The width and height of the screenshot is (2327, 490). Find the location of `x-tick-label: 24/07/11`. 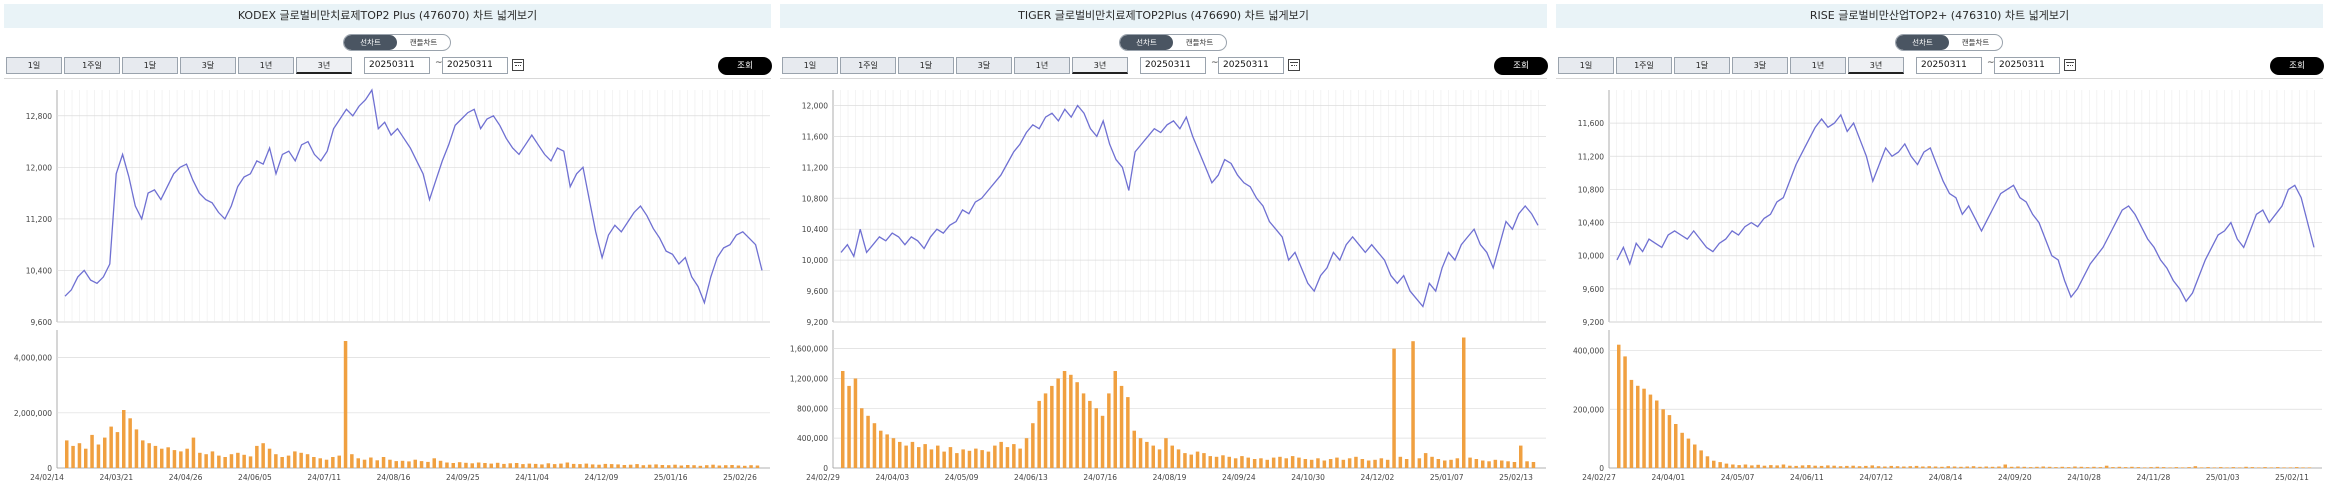

x-tick-label: 24/07/11 is located at coordinates (324, 477).